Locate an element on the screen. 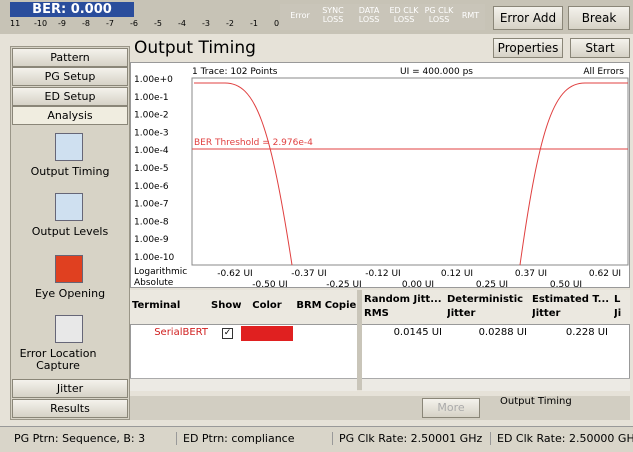  jitter-value: 0.0288 UI is located at coordinates (502, 332).